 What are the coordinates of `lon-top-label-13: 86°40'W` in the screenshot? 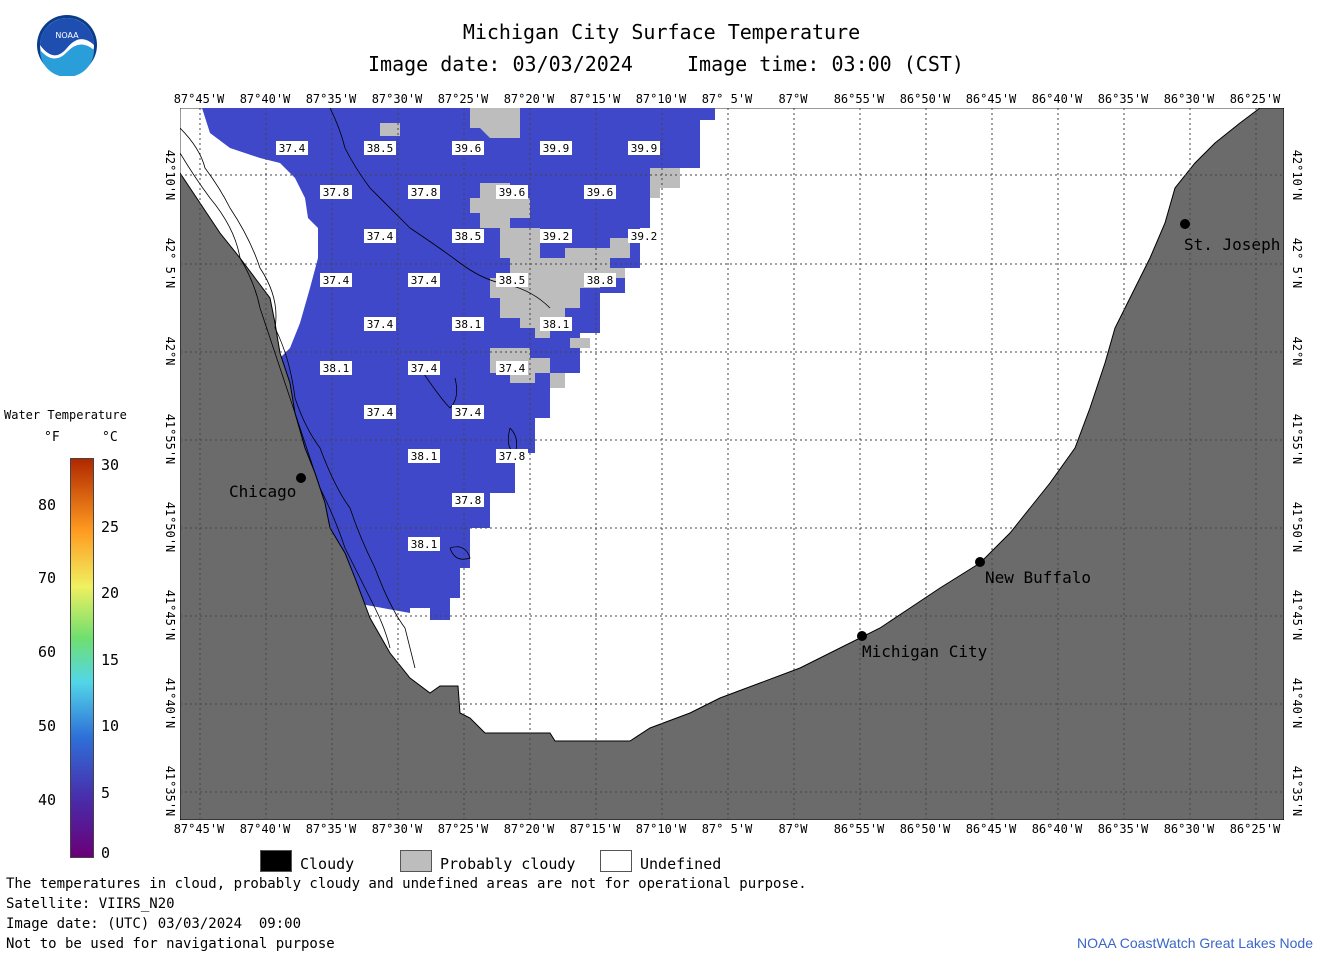 It's located at (1057, 99).